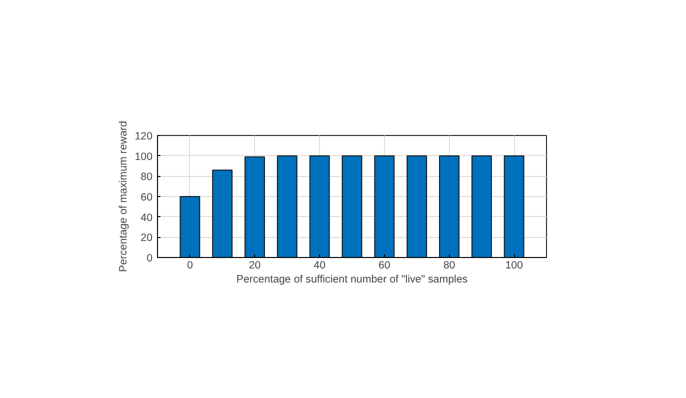 The width and height of the screenshot is (686, 398). What do you see at coordinates (384, 266) in the screenshot?
I see `x-tick-label: 60` at bounding box center [384, 266].